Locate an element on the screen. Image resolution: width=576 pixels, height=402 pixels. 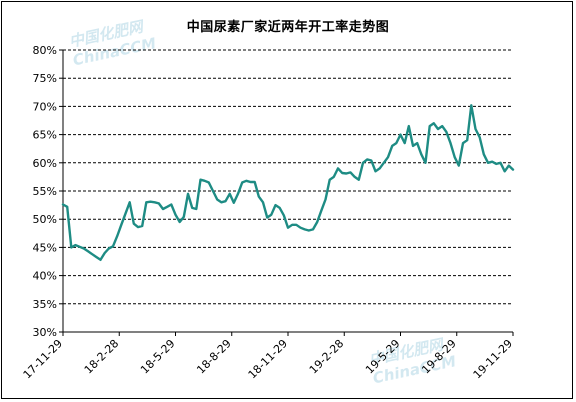
y-tick-label: 80% is located at coordinates (45, 50).